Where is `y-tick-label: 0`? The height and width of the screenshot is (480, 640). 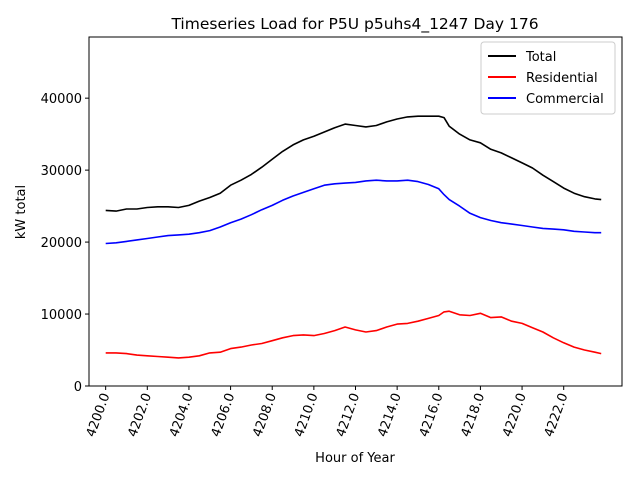
y-tick-label: 0 is located at coordinates (78, 387).